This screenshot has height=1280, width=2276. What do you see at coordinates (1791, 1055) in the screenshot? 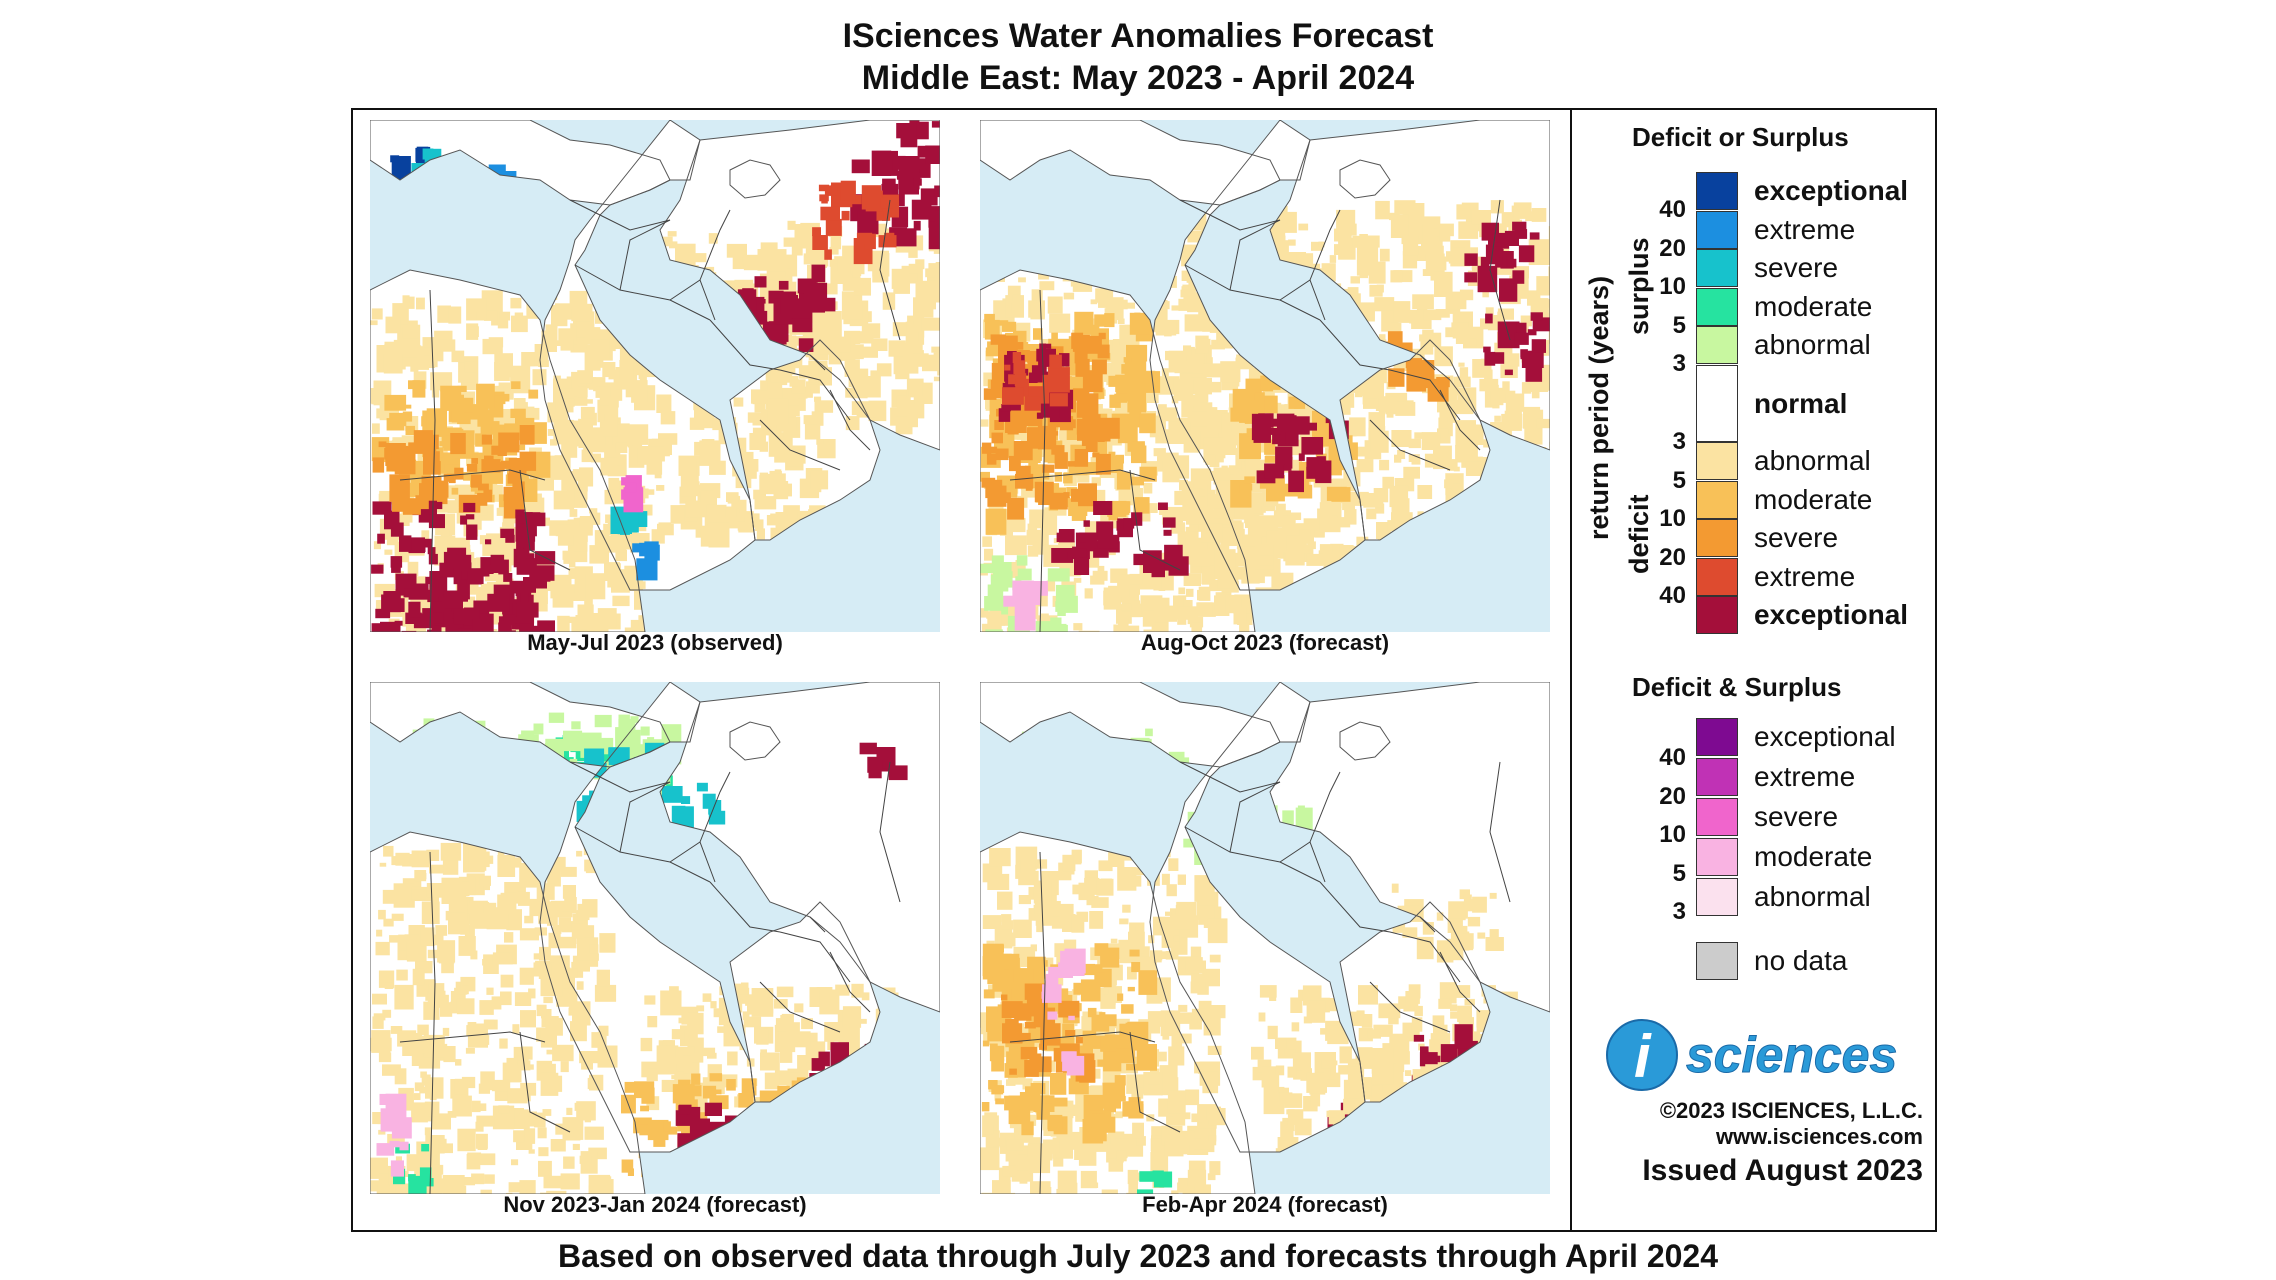
I see `logo-wordmark: sciences` at bounding box center [1791, 1055].